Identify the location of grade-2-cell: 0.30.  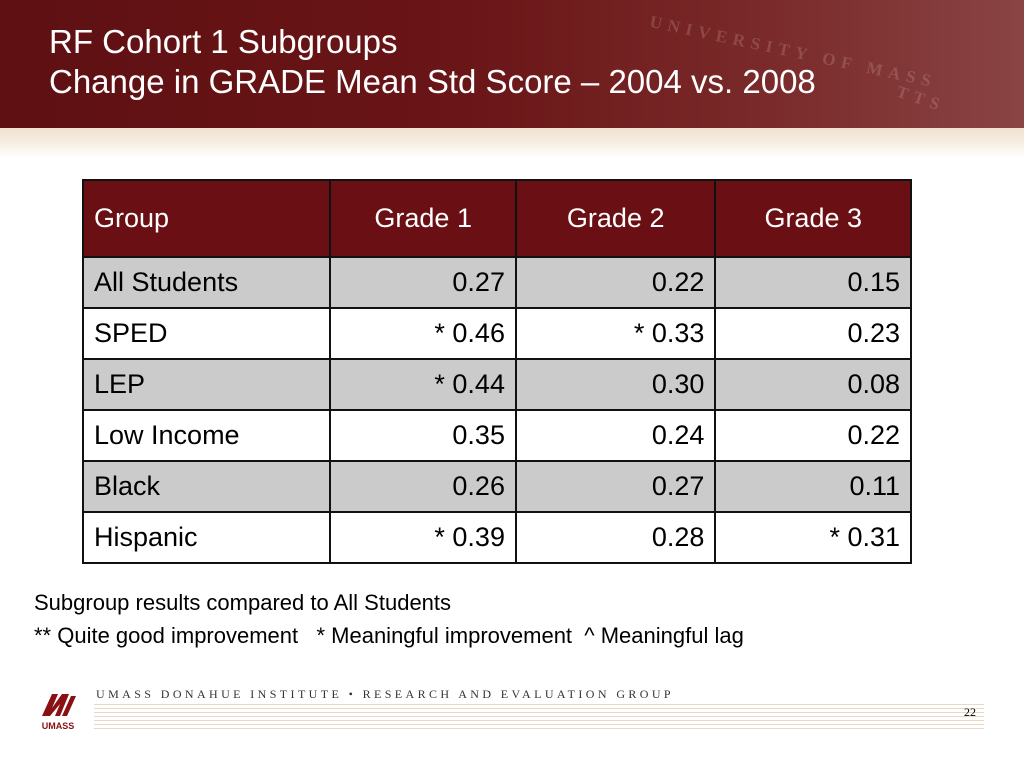
(615, 384).